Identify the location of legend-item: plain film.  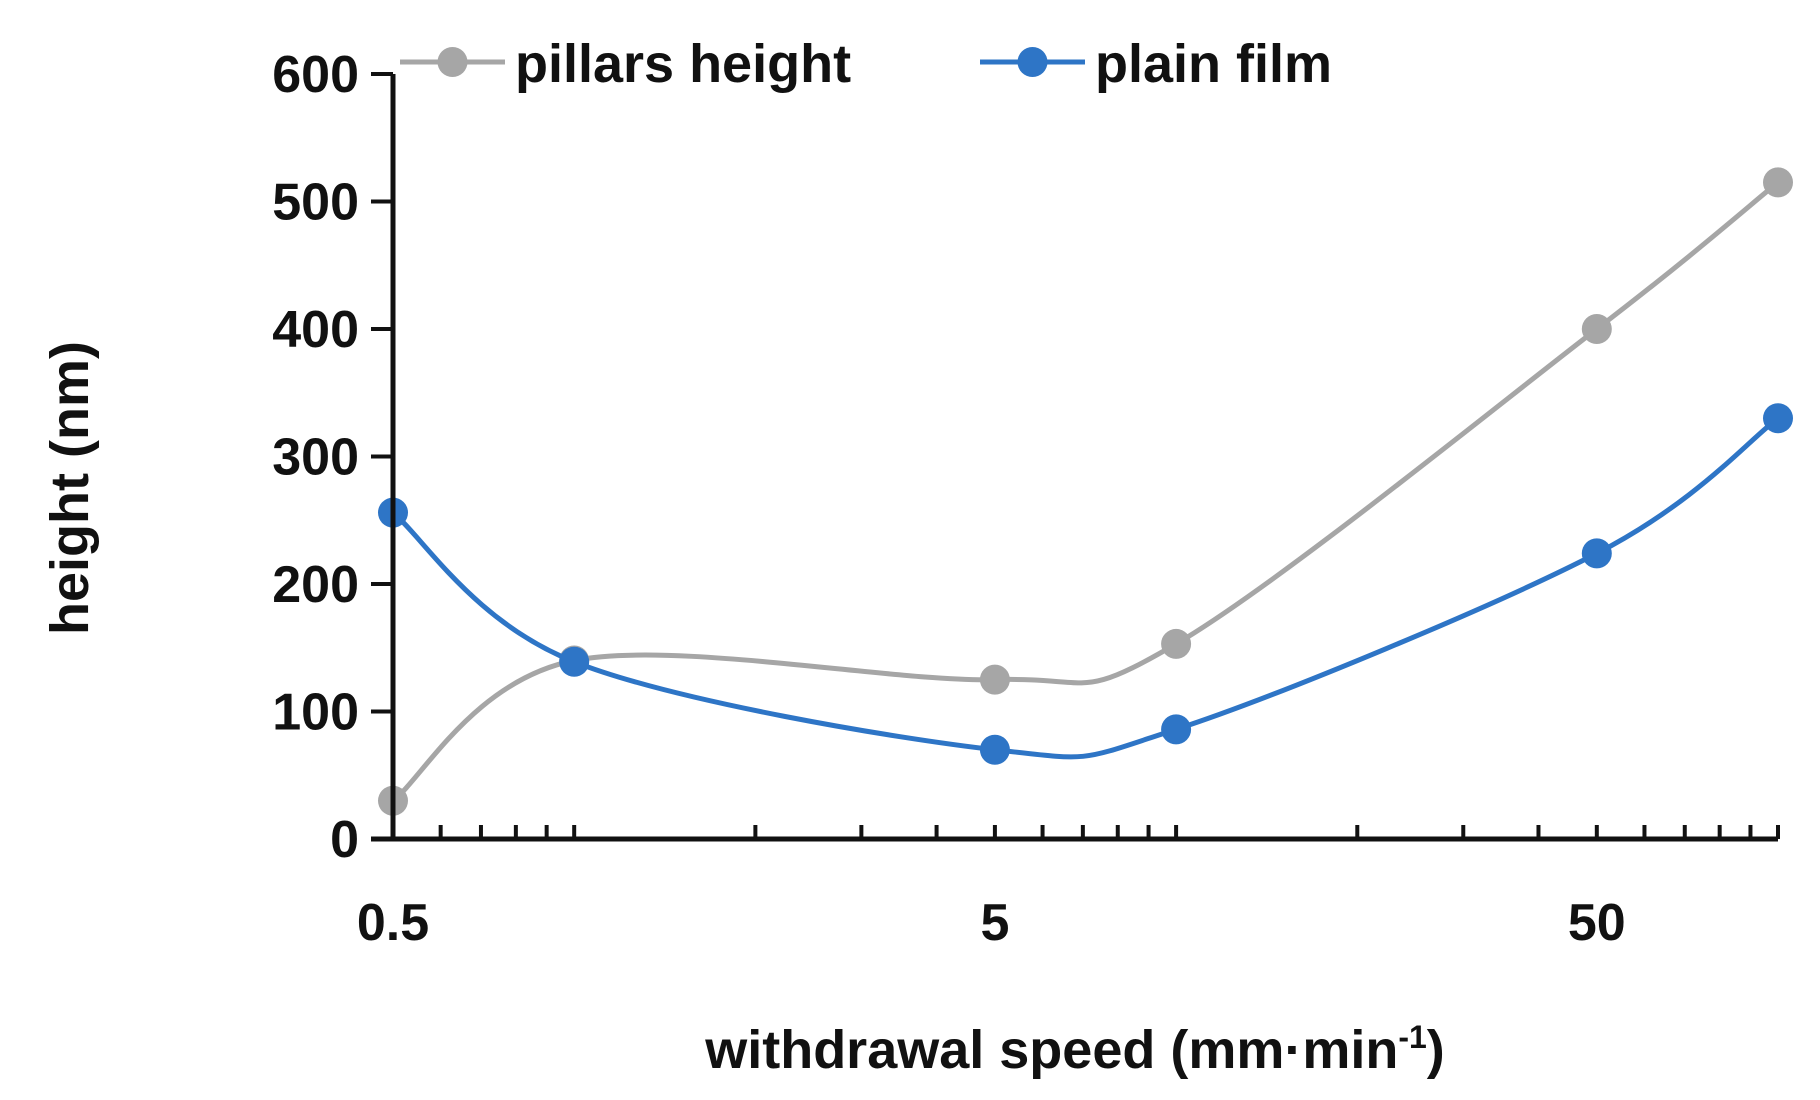
(1156, 64).